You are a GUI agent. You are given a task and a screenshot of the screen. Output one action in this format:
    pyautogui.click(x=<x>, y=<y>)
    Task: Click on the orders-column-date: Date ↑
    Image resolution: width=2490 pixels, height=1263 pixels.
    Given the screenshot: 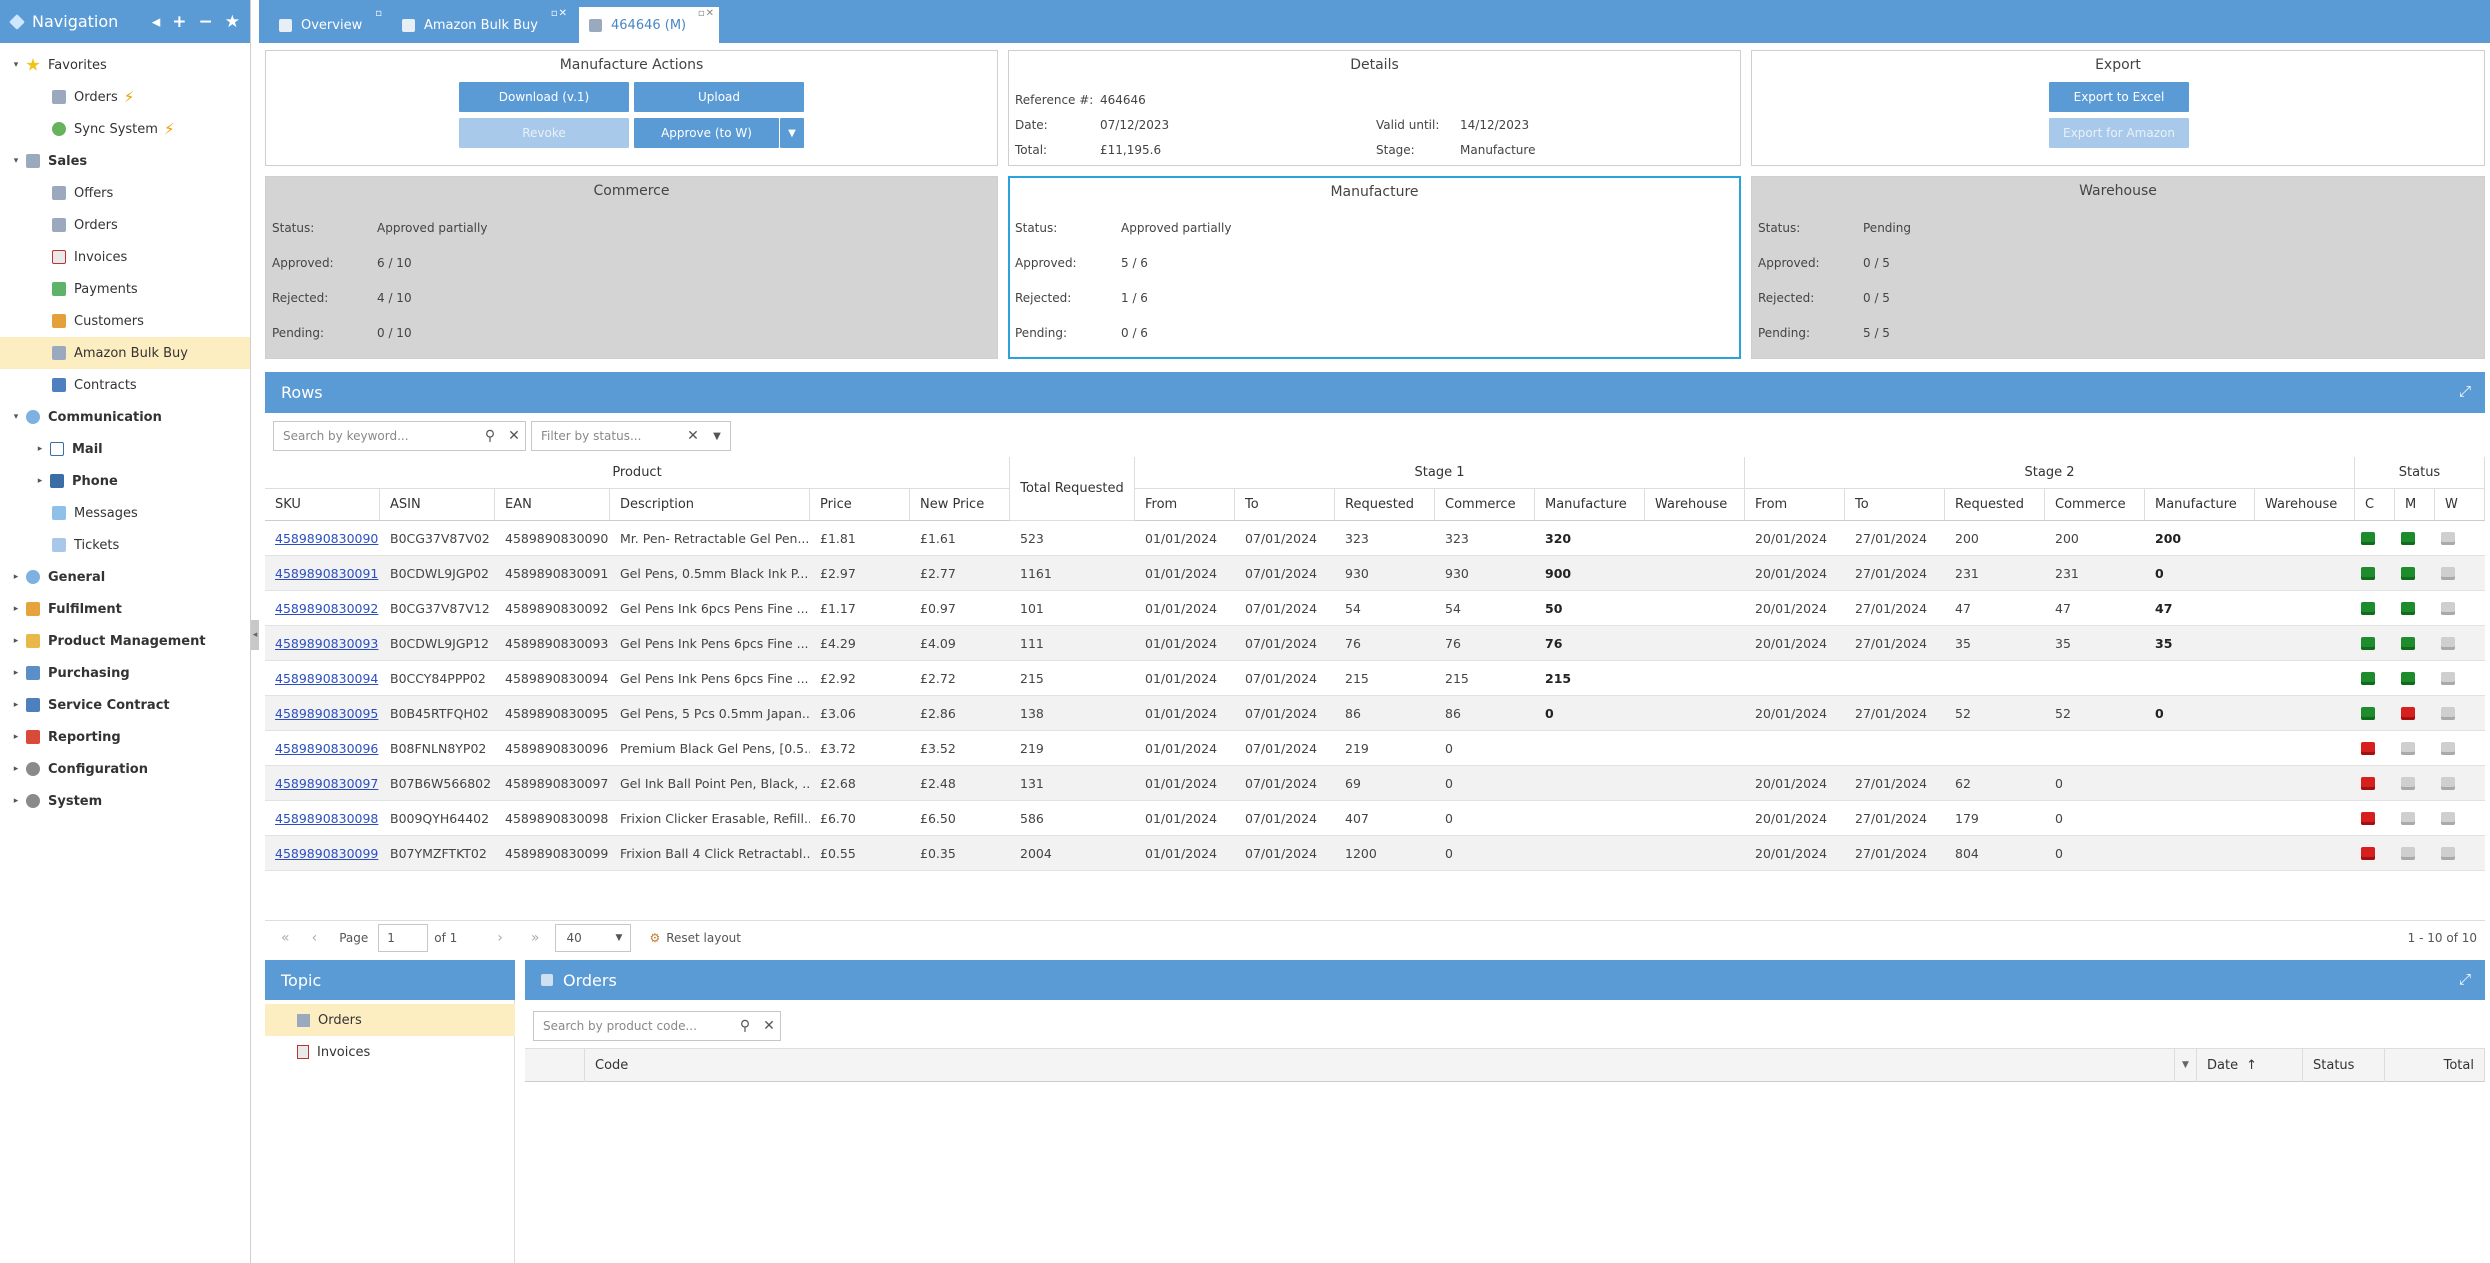 What is the action you would take?
    pyautogui.click(x=2250, y=1065)
    